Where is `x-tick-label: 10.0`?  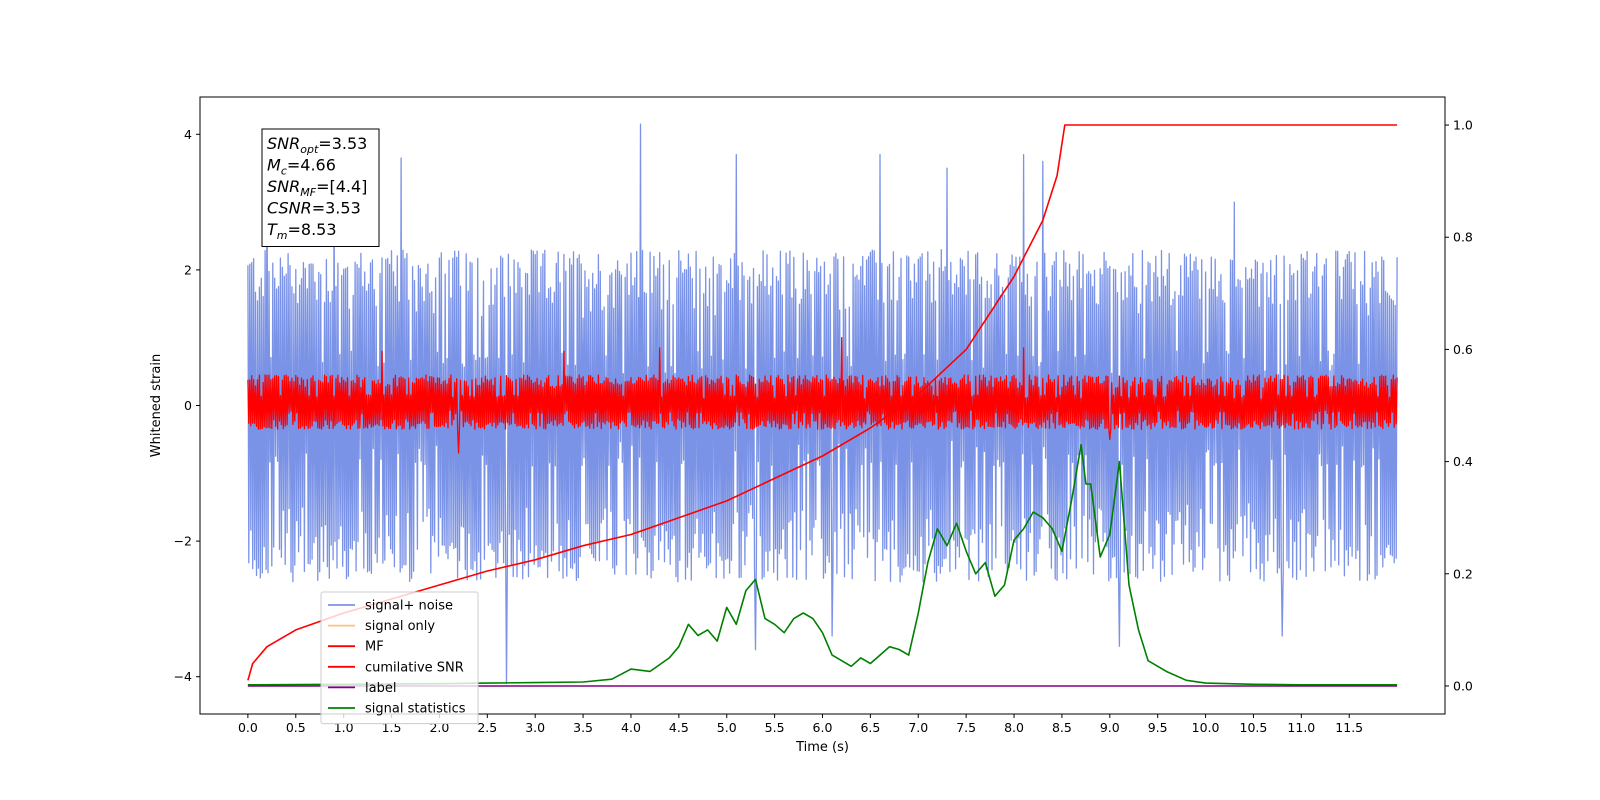
x-tick-label: 10.0 is located at coordinates (1206, 727).